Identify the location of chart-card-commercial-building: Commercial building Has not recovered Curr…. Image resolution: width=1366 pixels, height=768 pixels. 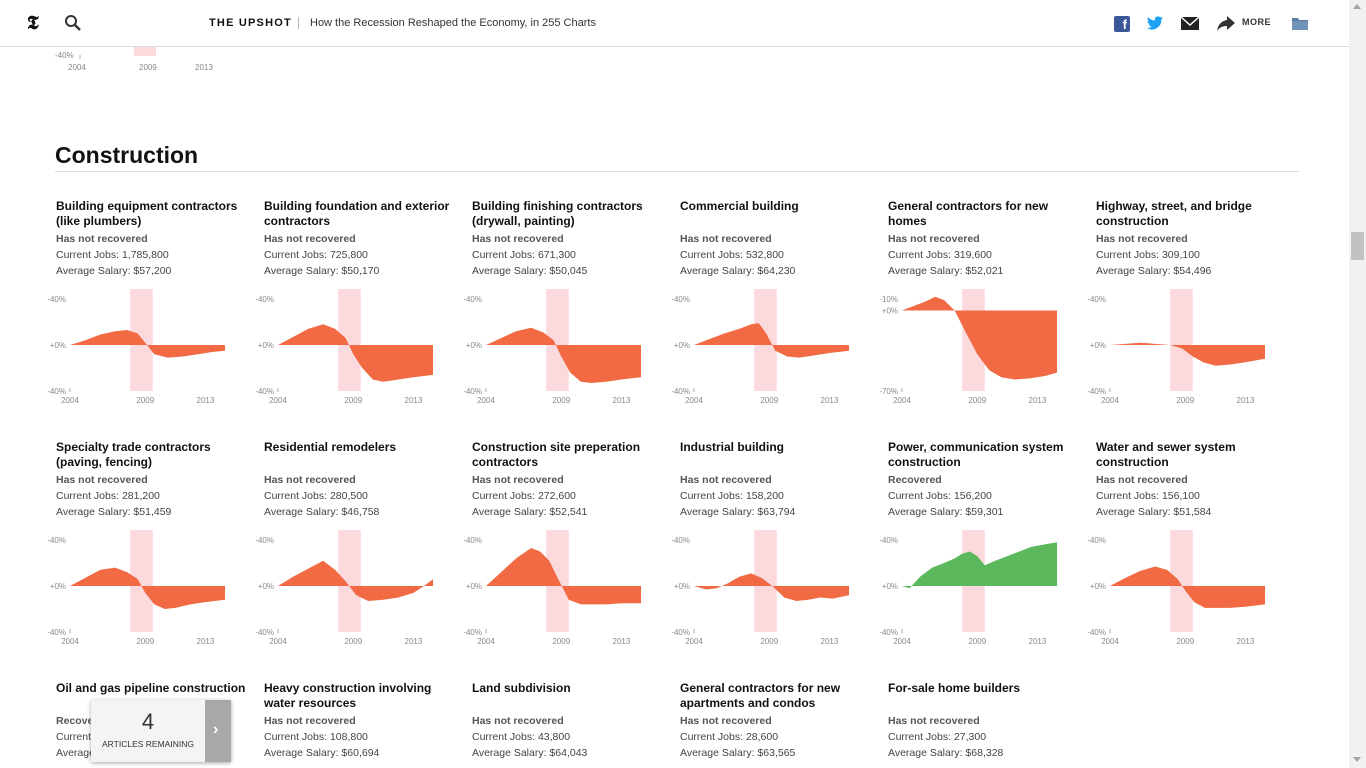
(776, 302).